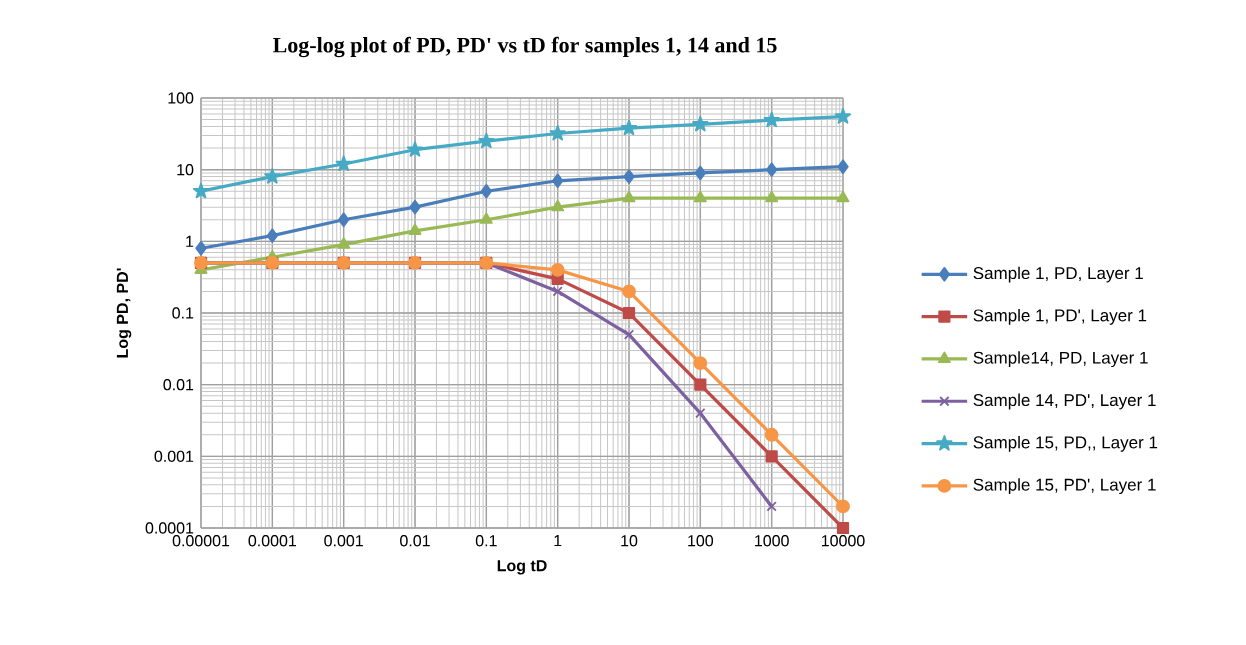 The image size is (1246, 645). I want to click on y-tick-label: 0.001, so click(174, 456).